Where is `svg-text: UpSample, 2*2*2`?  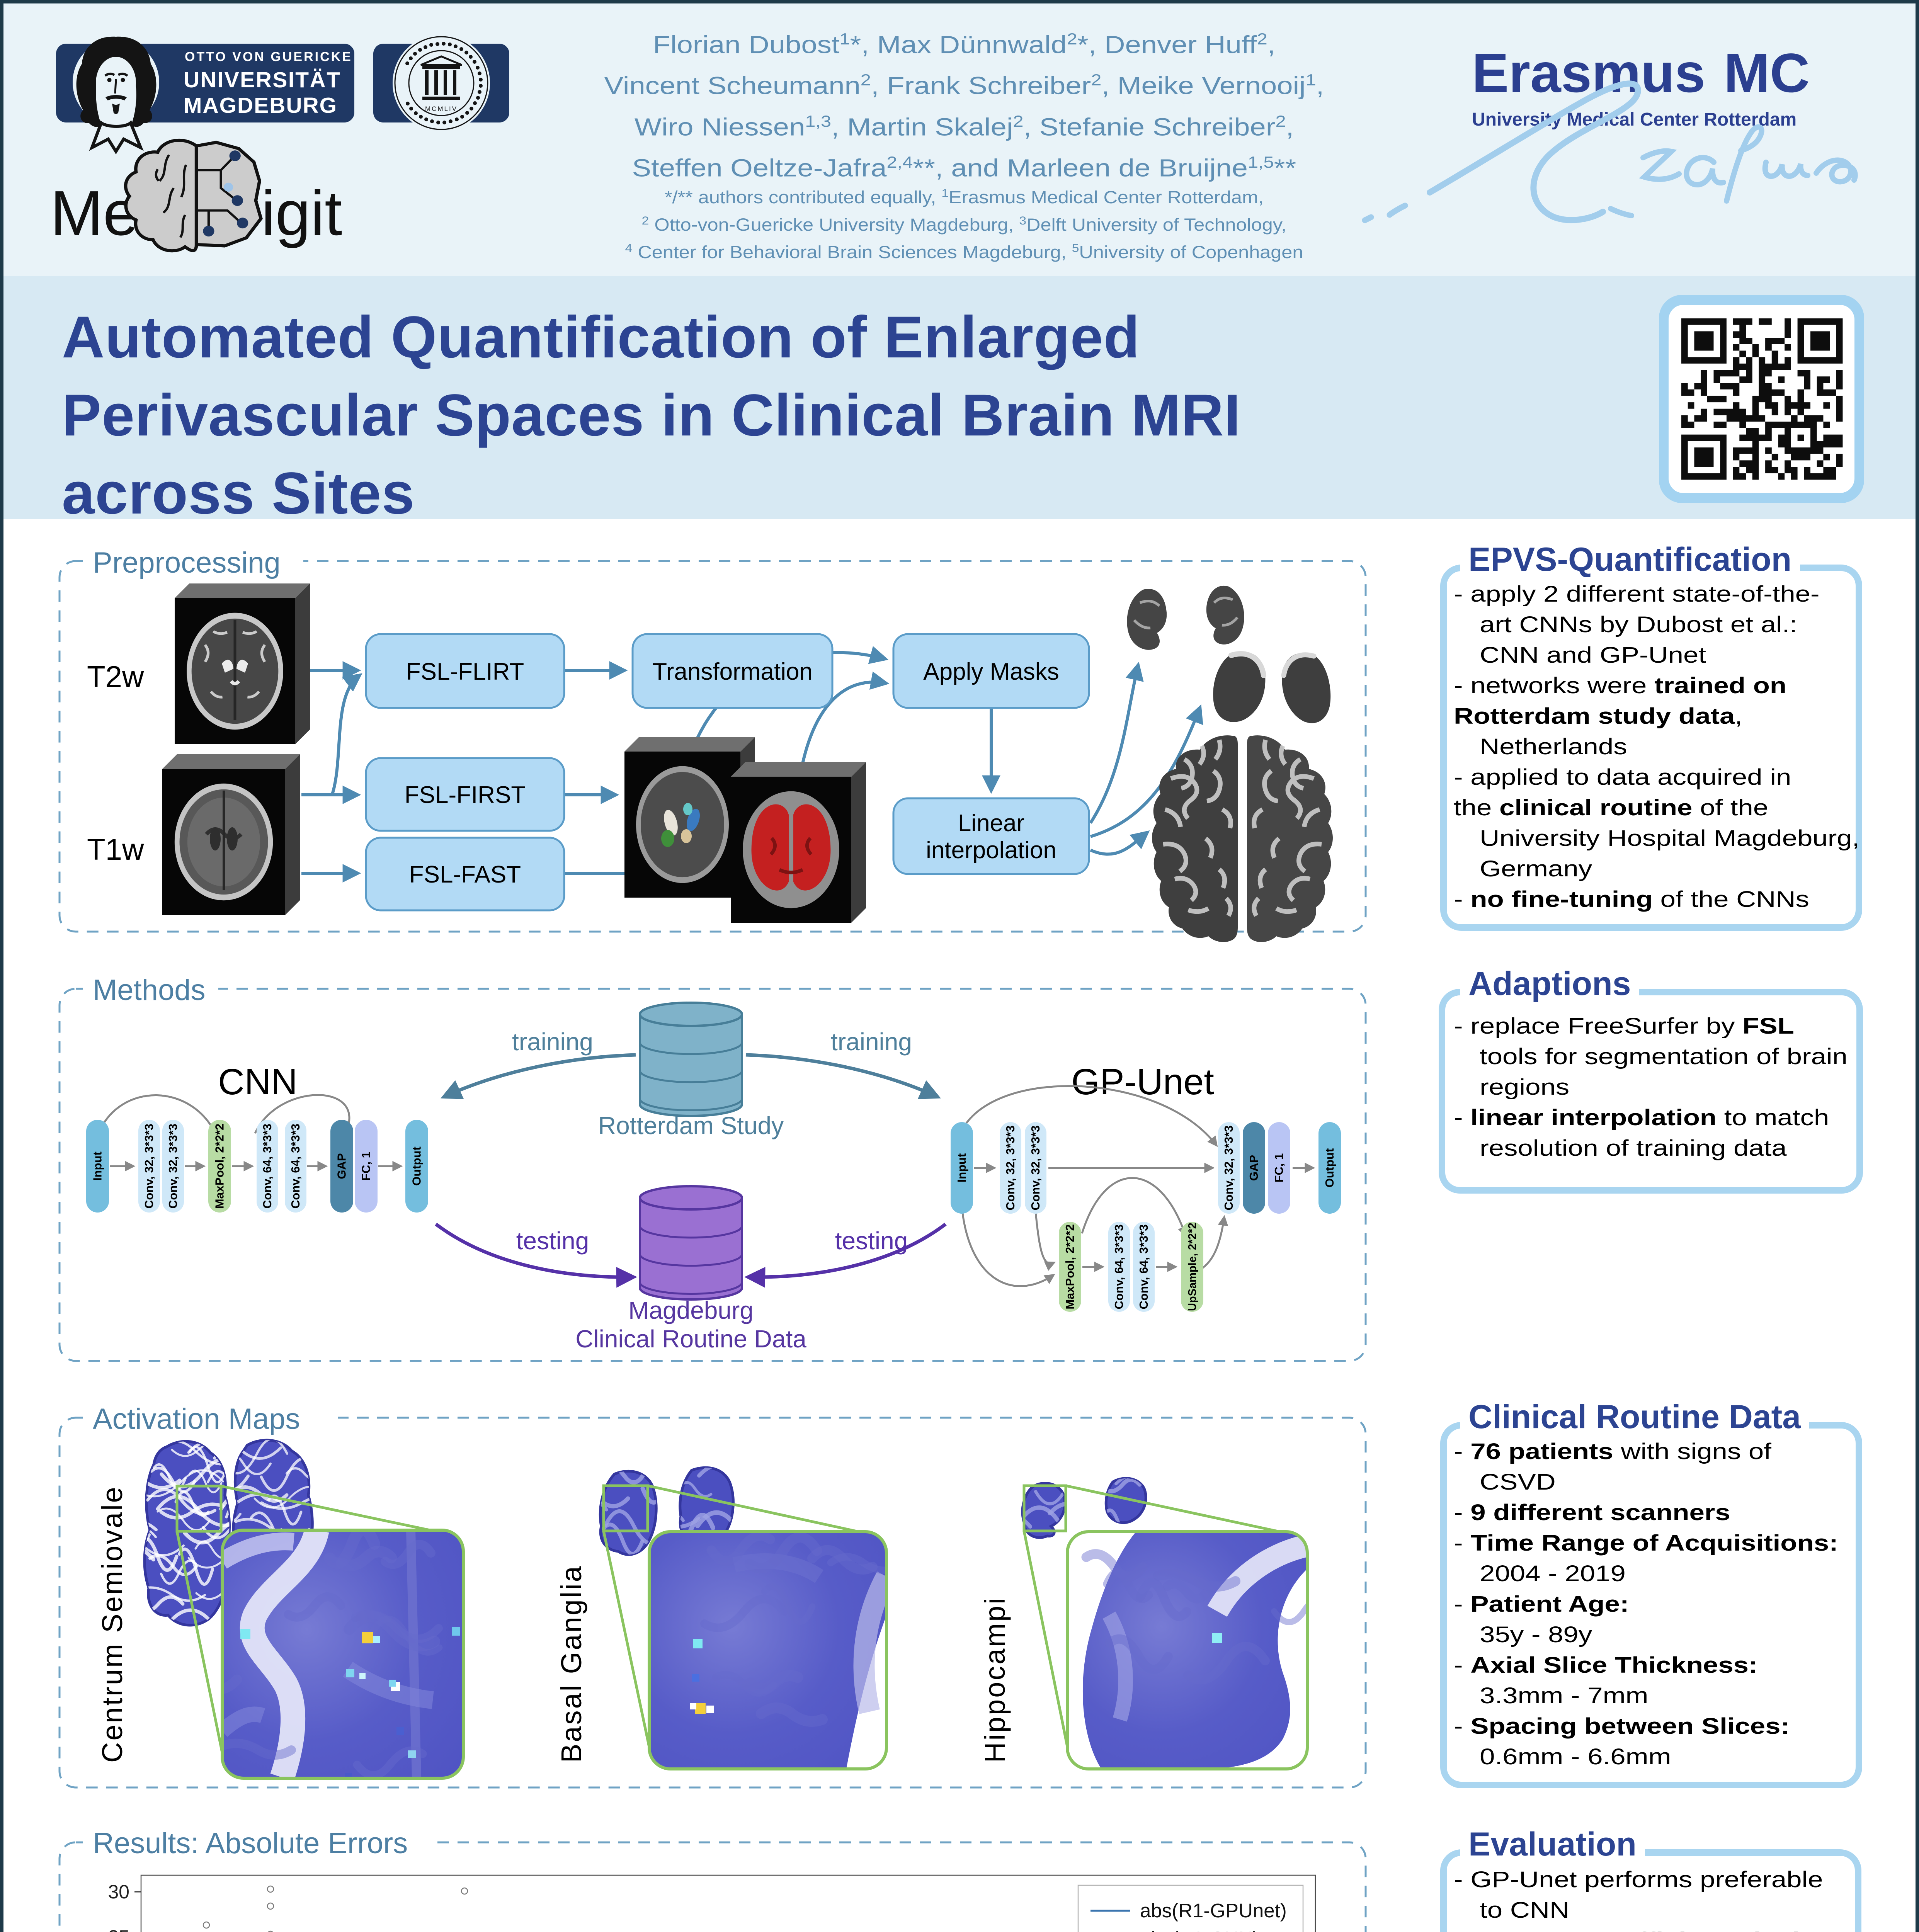
svg-text: UpSample, 2*2*2 is located at coordinates (1192, 1267).